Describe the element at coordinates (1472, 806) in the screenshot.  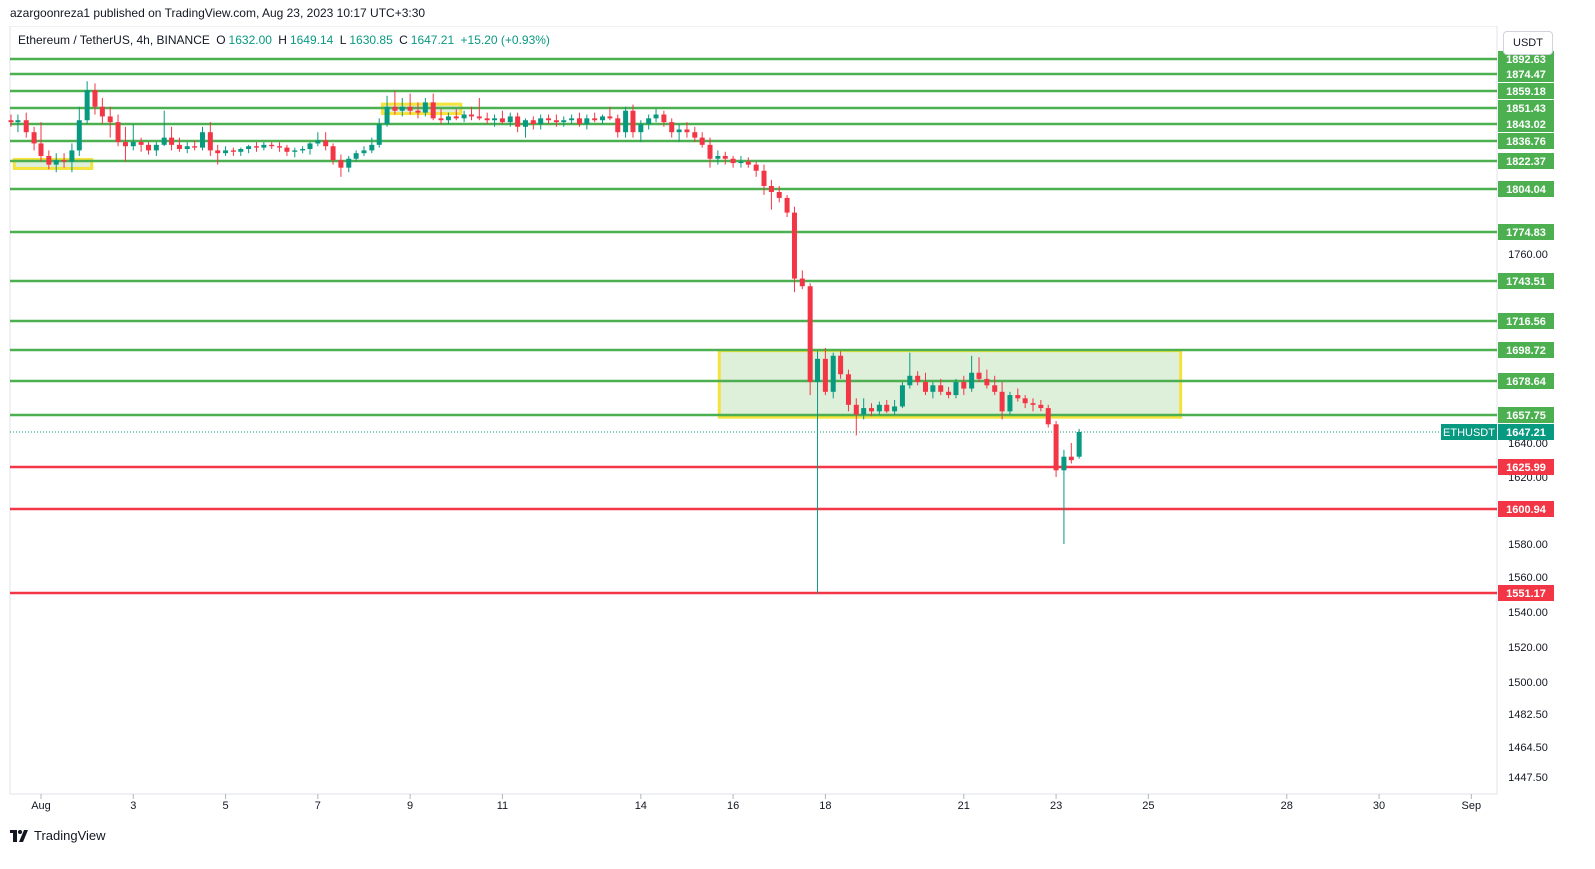
I see `x-tick-label: Sep` at that location.